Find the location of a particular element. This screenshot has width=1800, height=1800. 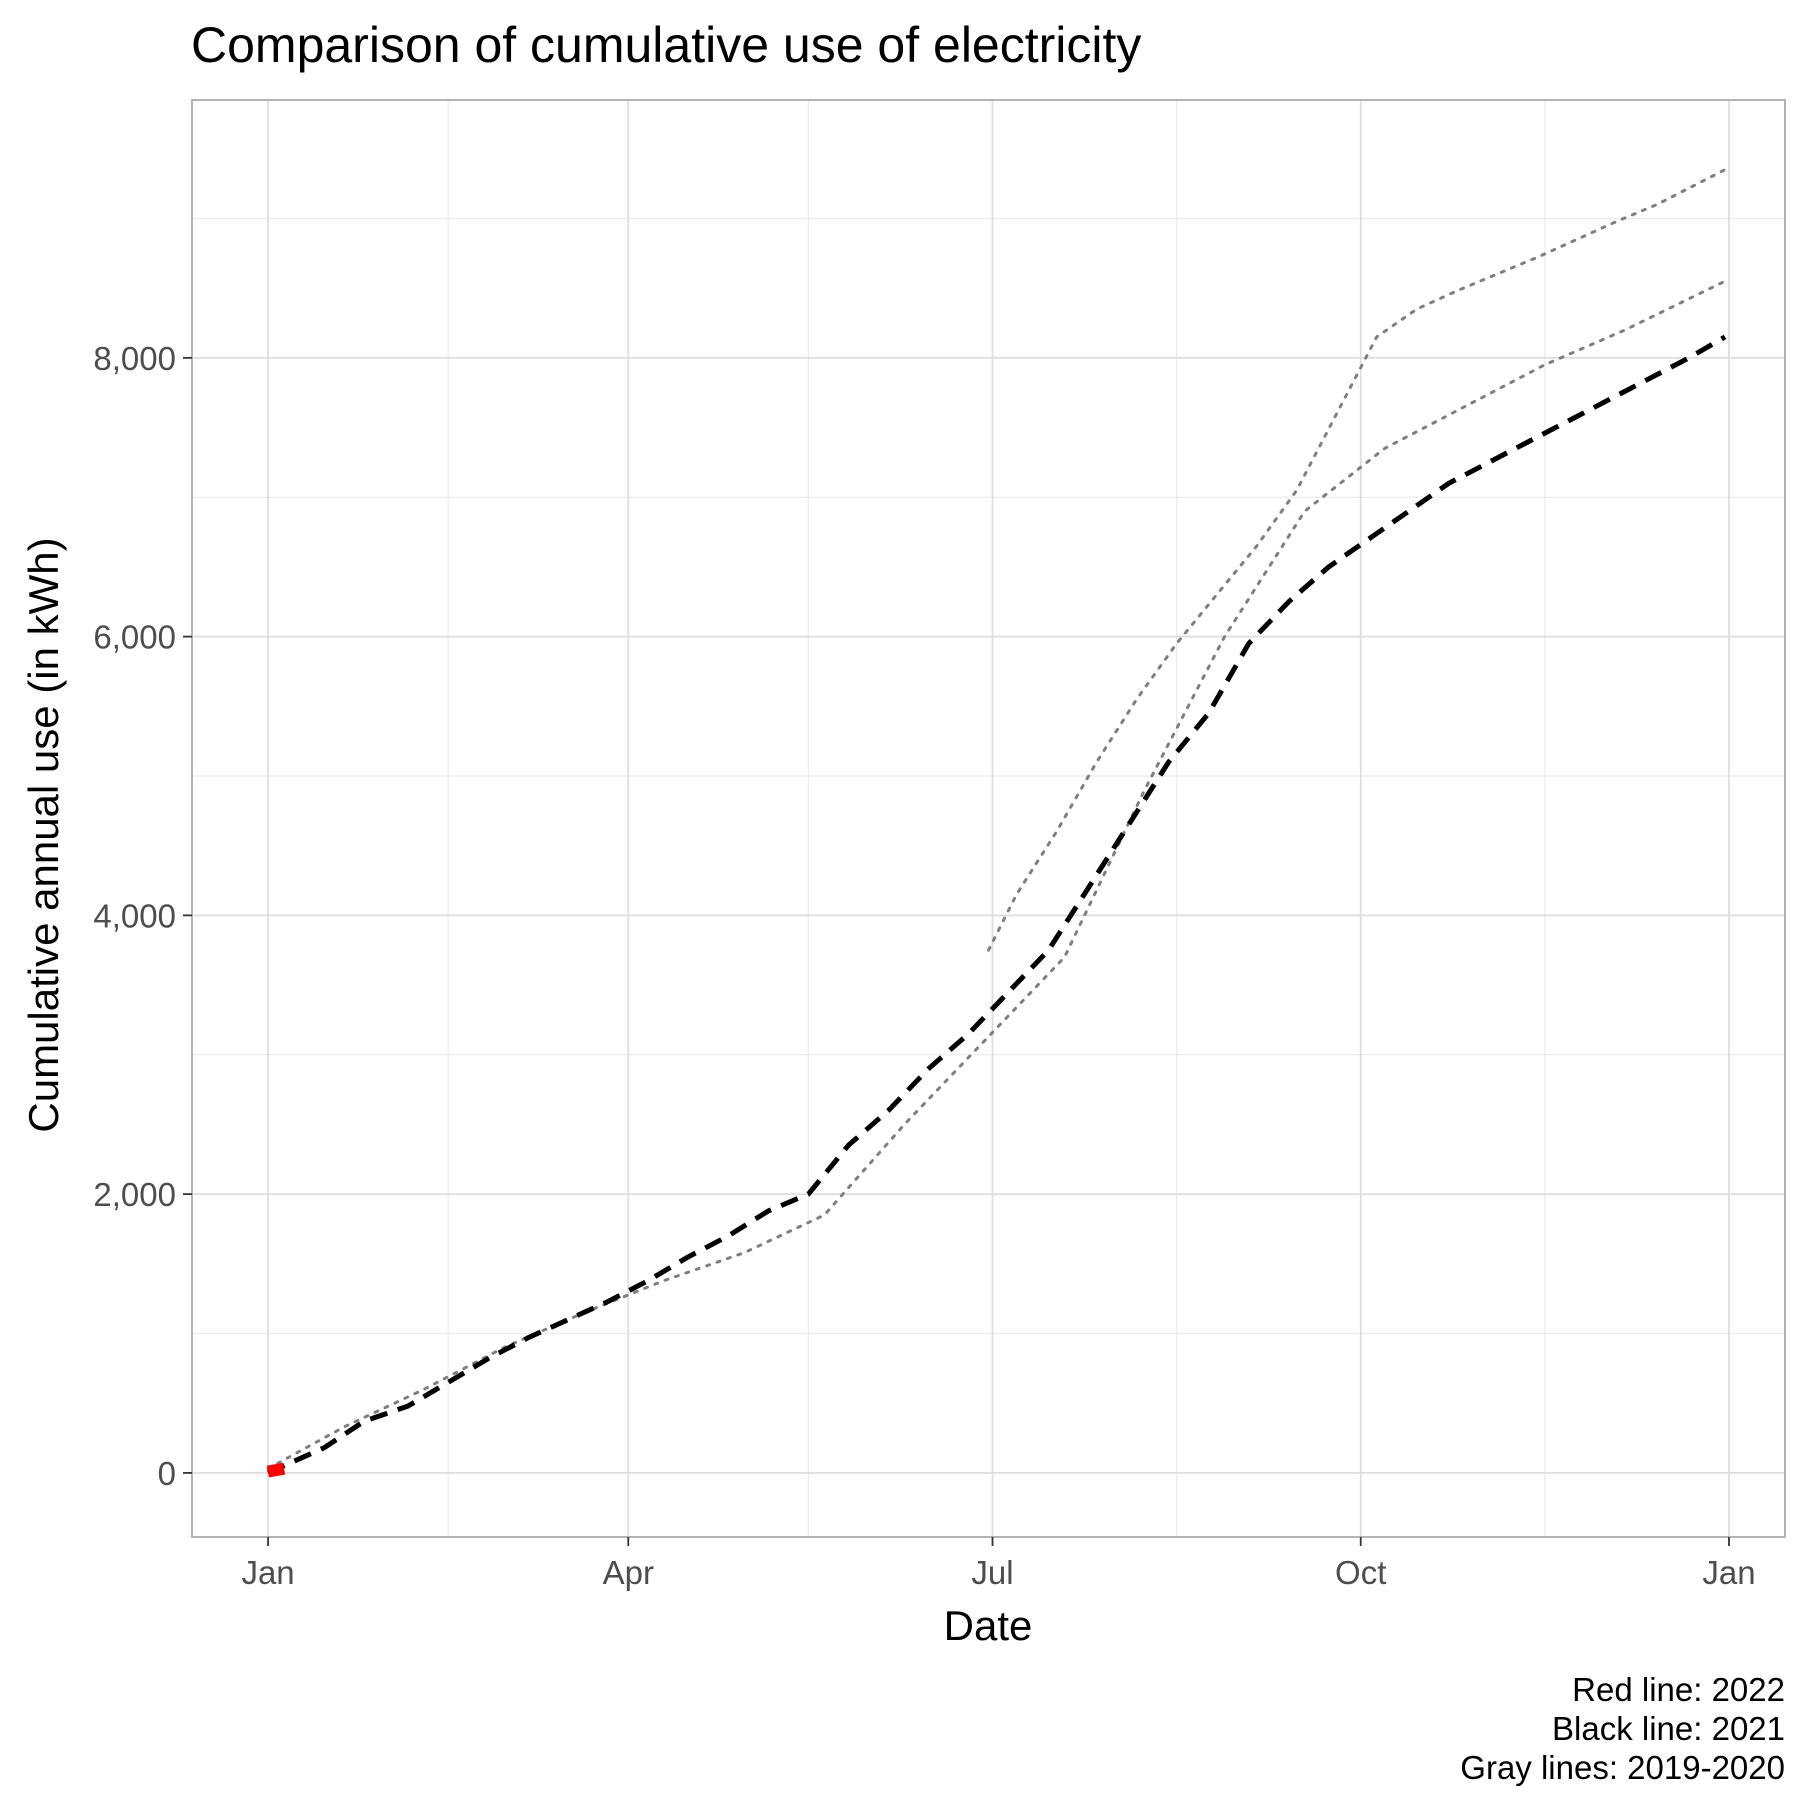

x-tick-label: Jul is located at coordinates (992, 1572).